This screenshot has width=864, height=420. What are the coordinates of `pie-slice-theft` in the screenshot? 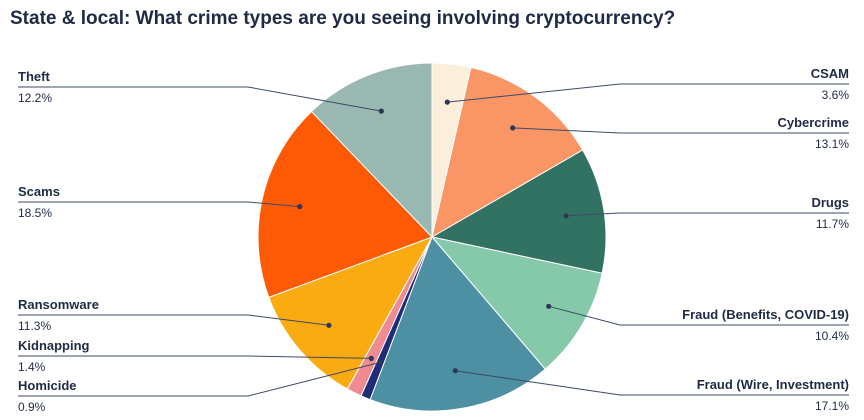 It's located at (371, 150).